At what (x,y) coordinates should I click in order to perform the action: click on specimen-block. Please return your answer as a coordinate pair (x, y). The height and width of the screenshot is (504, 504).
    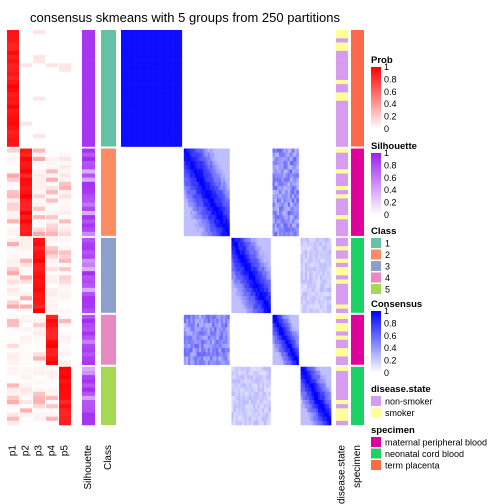
    Looking at the image, I should click on (357, 339).